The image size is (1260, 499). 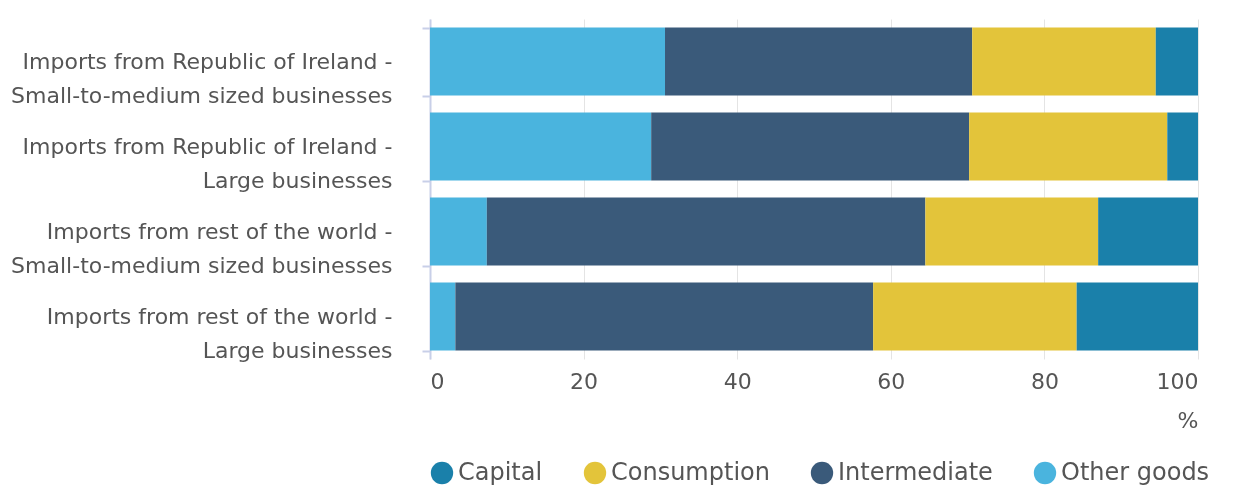 What do you see at coordinates (202, 78) in the screenshot?
I see `y-tick-label: Imports from Republic of Ireland - Small-to-medium sized businesses` at bounding box center [202, 78].